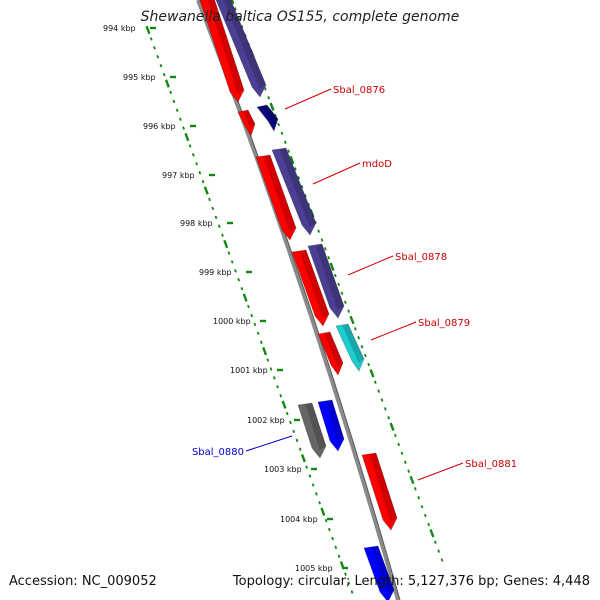 The height and width of the screenshot is (600, 600). I want to click on gene-label: Sbal_0880, so click(218, 452).